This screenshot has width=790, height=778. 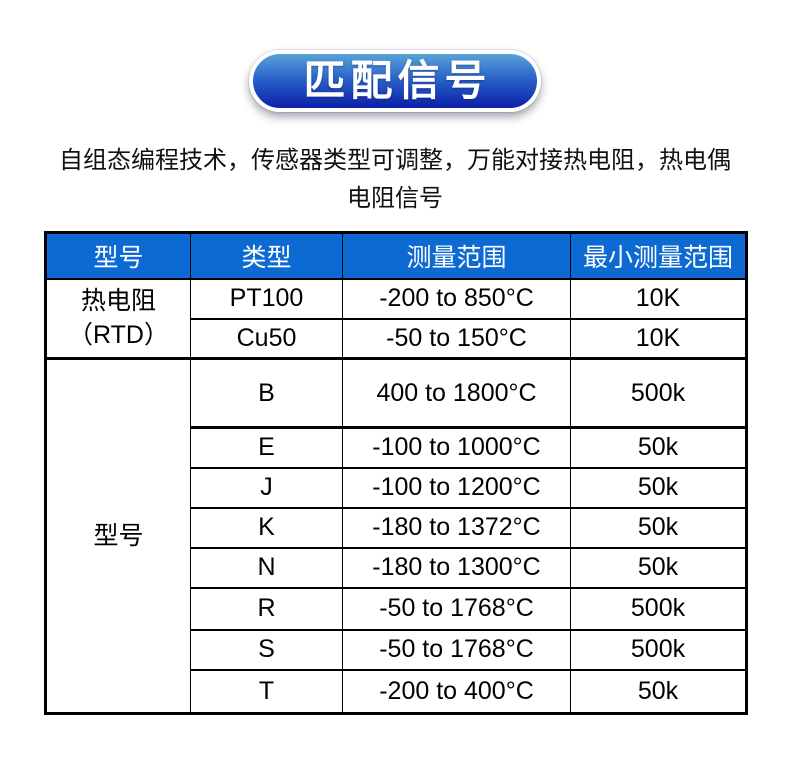 What do you see at coordinates (266, 608) in the screenshot?
I see `cell-type: R` at bounding box center [266, 608].